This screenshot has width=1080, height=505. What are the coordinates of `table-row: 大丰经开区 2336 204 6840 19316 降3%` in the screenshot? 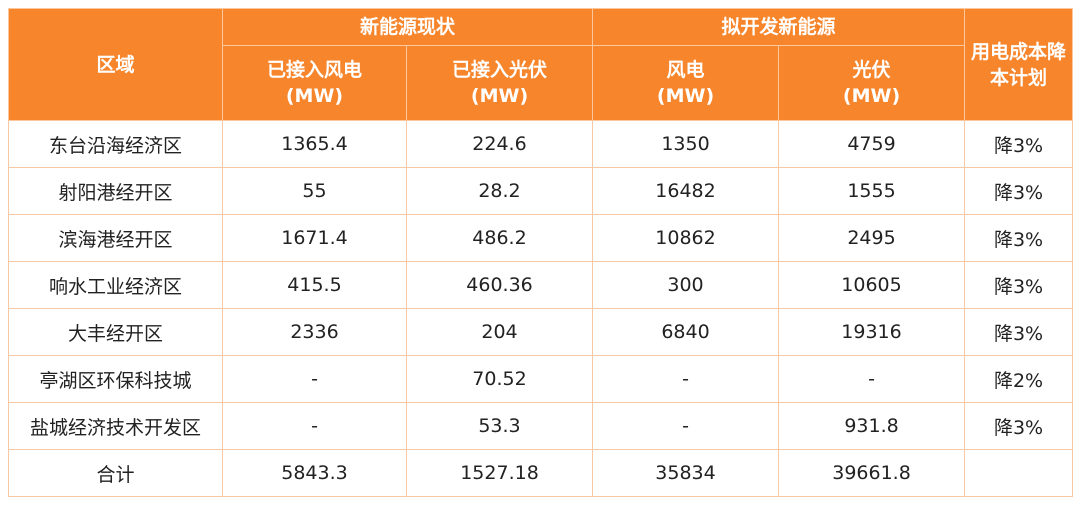 It's located at (541, 332).